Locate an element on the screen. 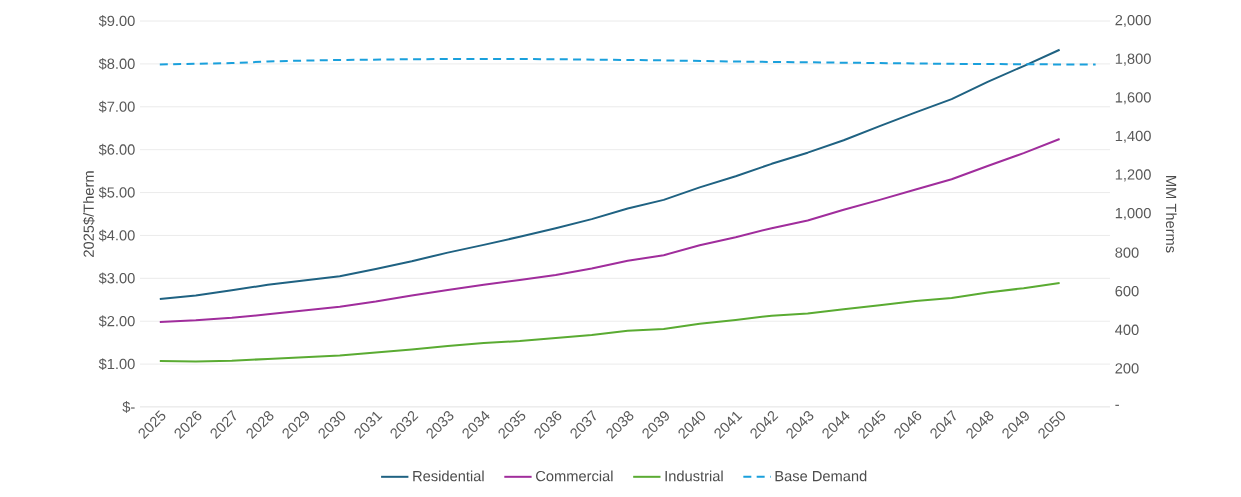  y-tick-label: $7.00 is located at coordinates (116, 106).